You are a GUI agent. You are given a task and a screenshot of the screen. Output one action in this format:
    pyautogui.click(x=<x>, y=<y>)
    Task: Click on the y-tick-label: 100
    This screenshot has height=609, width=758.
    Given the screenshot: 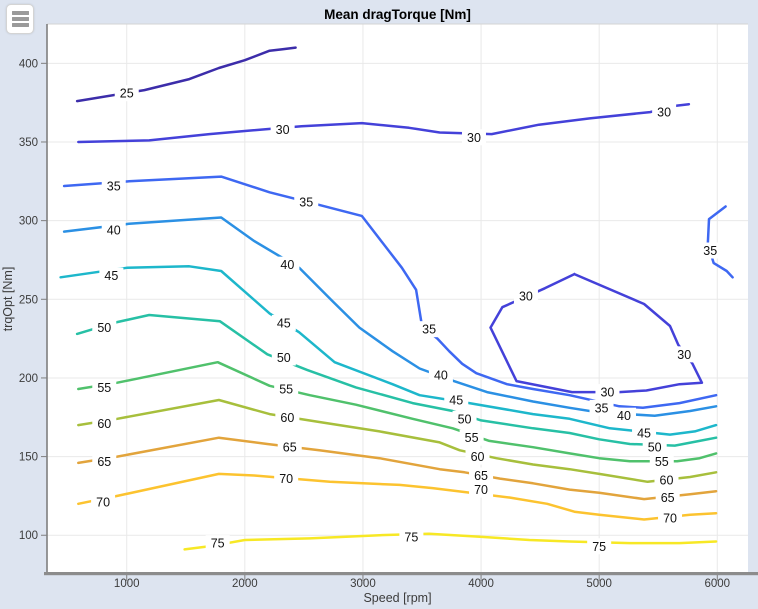 What is the action you would take?
    pyautogui.click(x=28, y=536)
    